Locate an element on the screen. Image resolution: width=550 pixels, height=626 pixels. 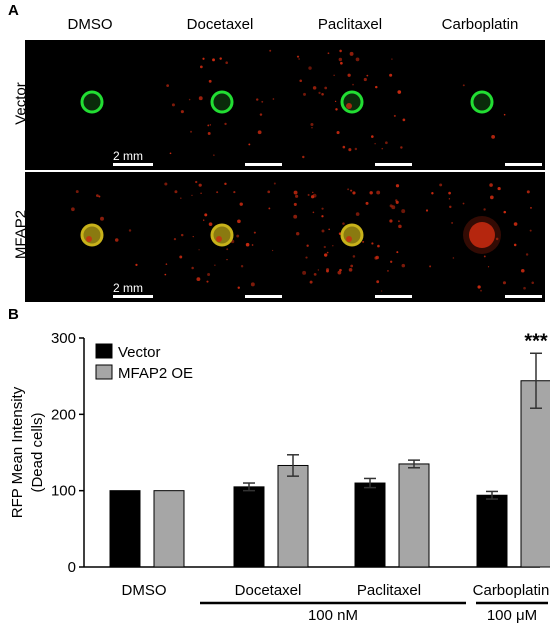
micrograph-vector-docetaxel is located at coordinates (220, 105).